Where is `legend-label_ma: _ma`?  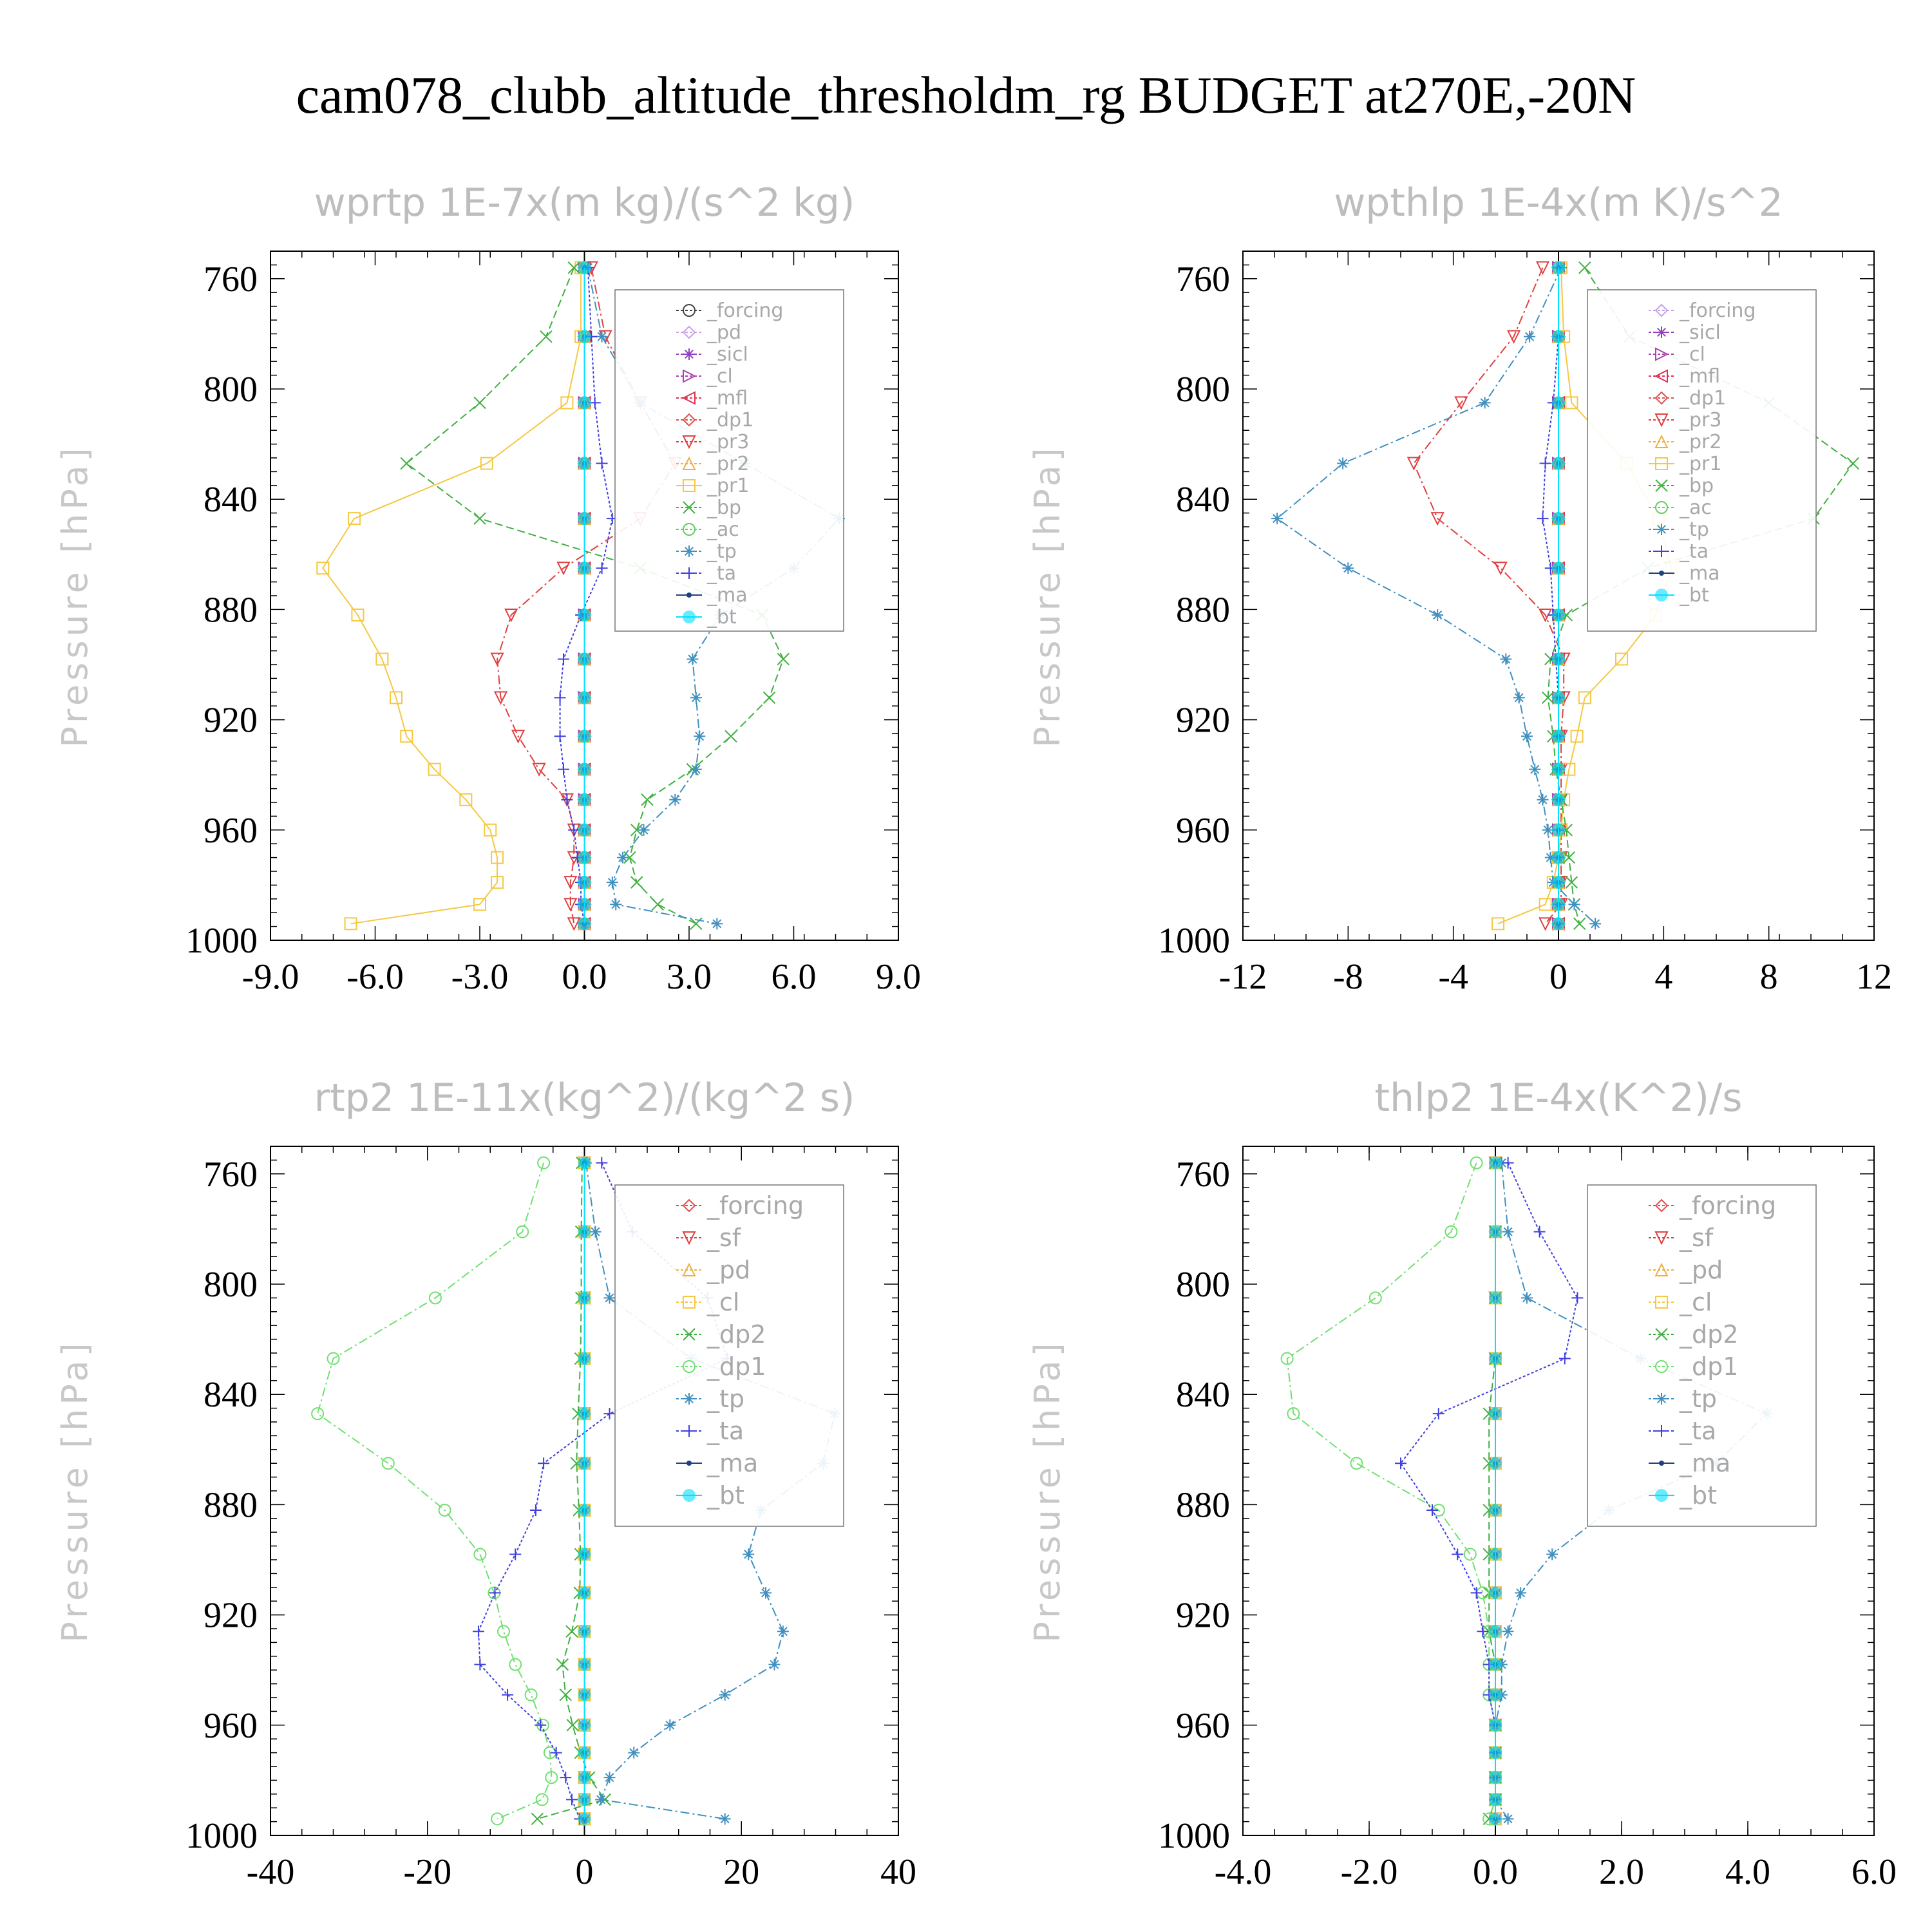
legend-label_ma: _ma is located at coordinates (732, 1463).